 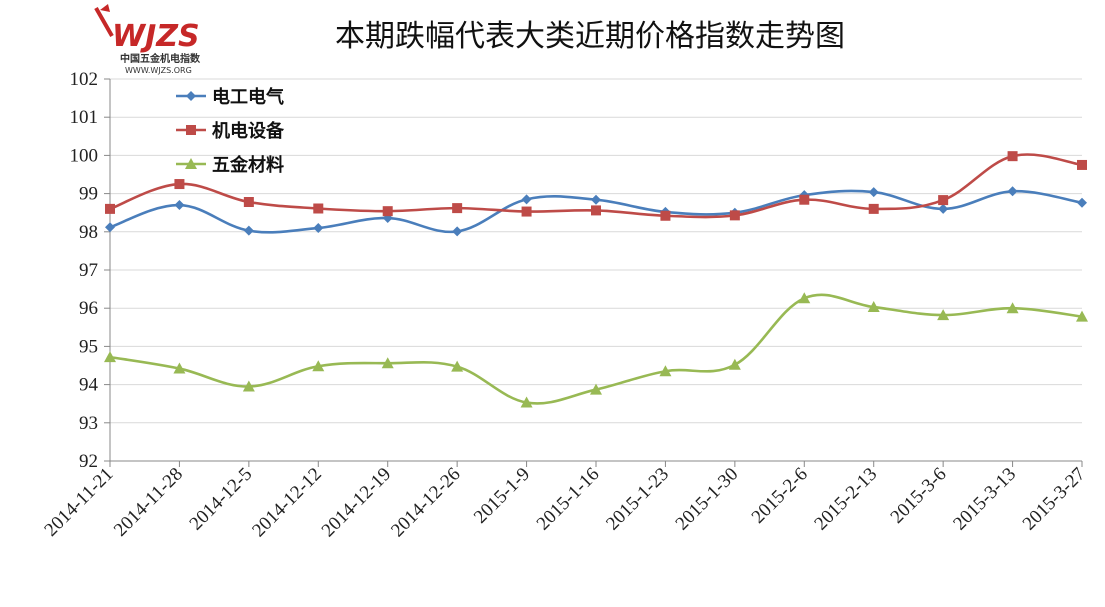 What do you see at coordinates (637, 499) in the screenshot?
I see `x-tick-label: 2015-1-23` at bounding box center [637, 499].